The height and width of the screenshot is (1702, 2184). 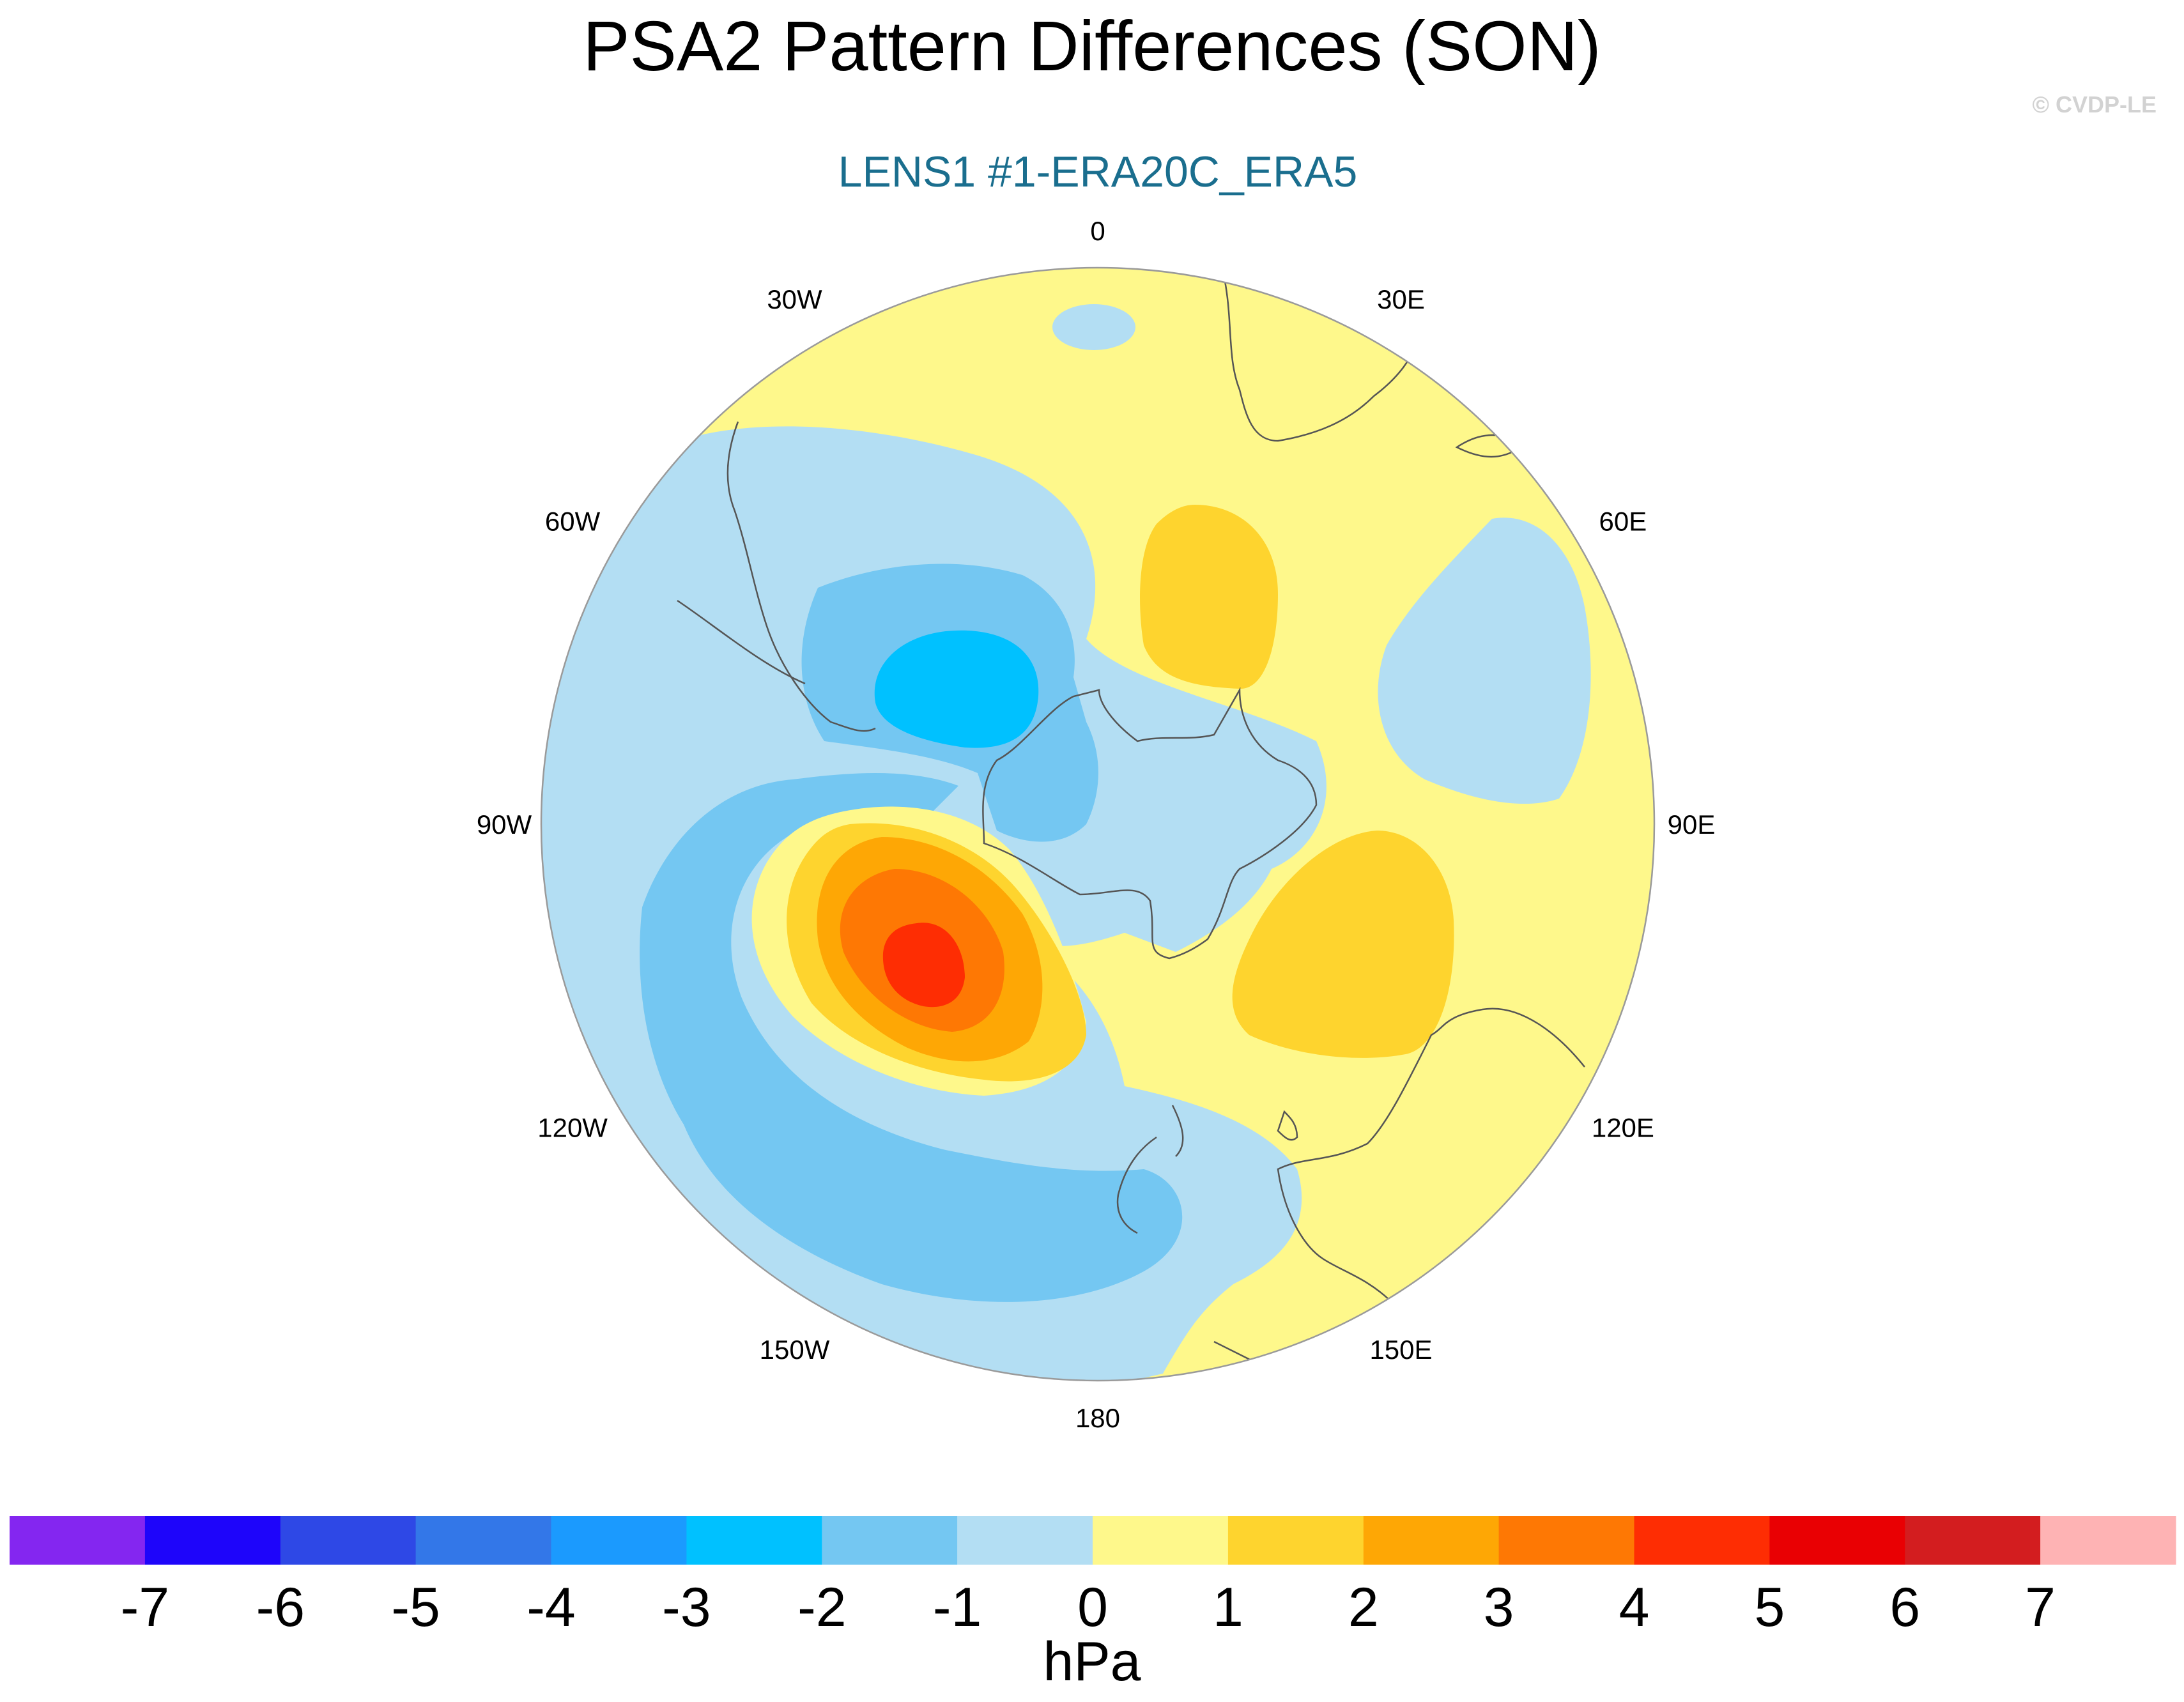 I want to click on coastline-south-america, so click(x=801, y=576).